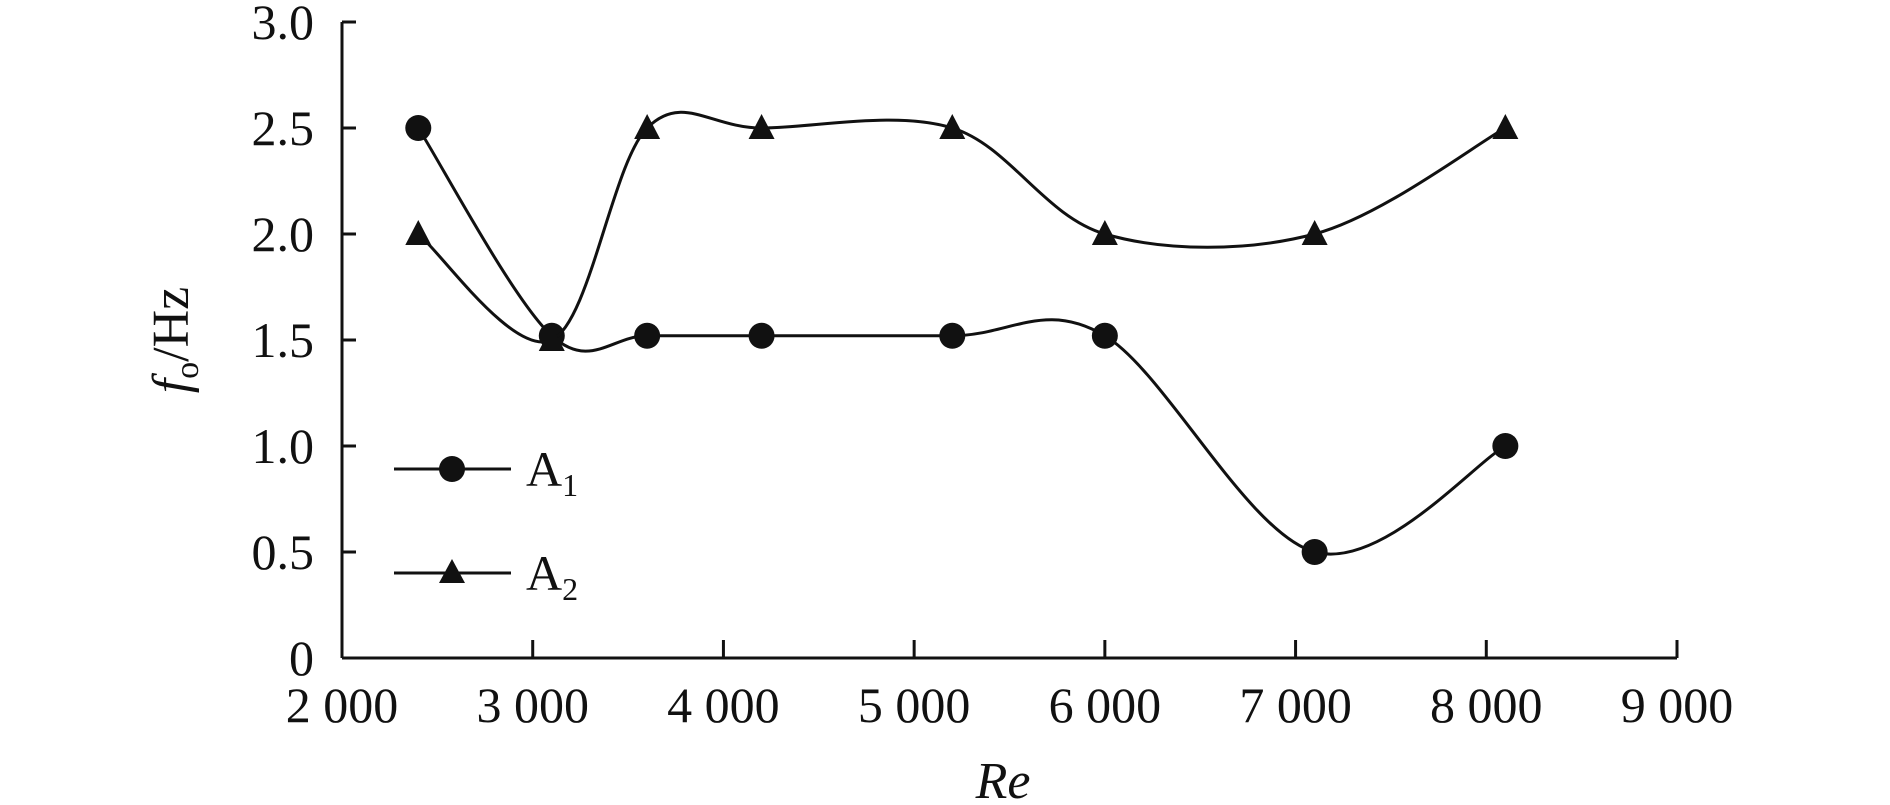 Image resolution: width=1890 pixels, height=805 pixels. Describe the element at coordinates (452, 469) in the screenshot. I see `legend-marker-circle-icon` at that location.